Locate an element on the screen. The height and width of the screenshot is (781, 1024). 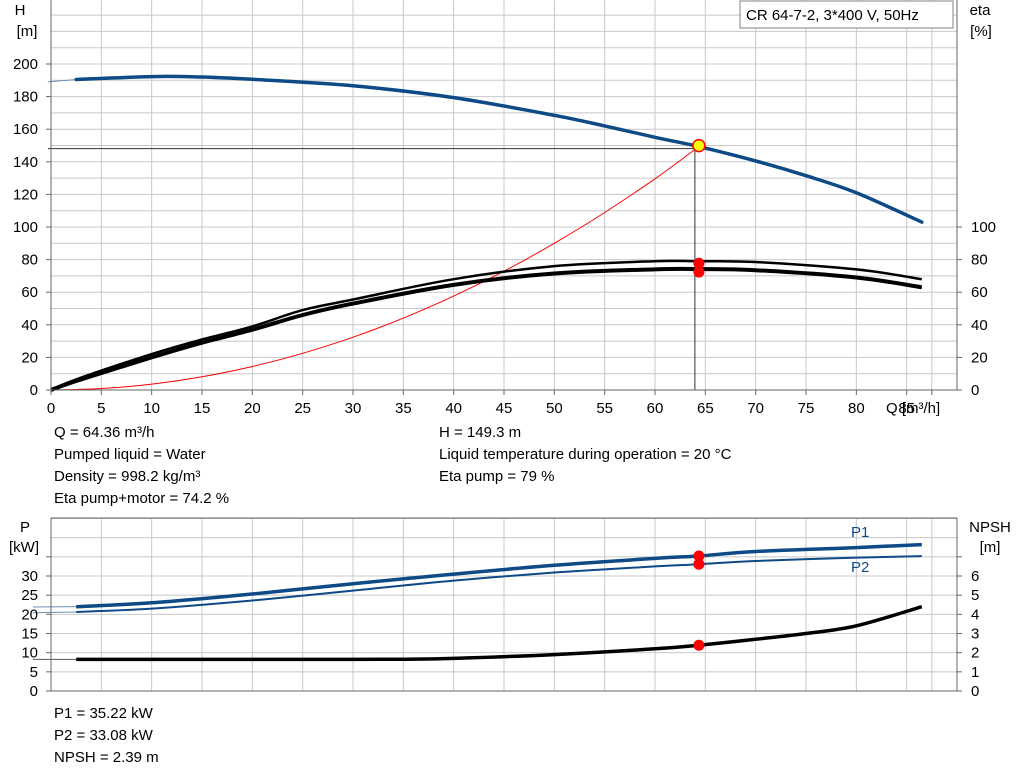
top-x-tick-label: 65 is located at coordinates (705, 408).